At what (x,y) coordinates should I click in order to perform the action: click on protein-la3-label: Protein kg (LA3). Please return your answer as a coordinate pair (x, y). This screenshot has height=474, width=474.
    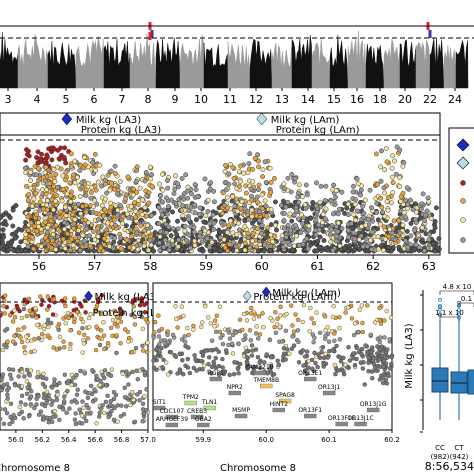
    Looking at the image, I should click on (121, 130).